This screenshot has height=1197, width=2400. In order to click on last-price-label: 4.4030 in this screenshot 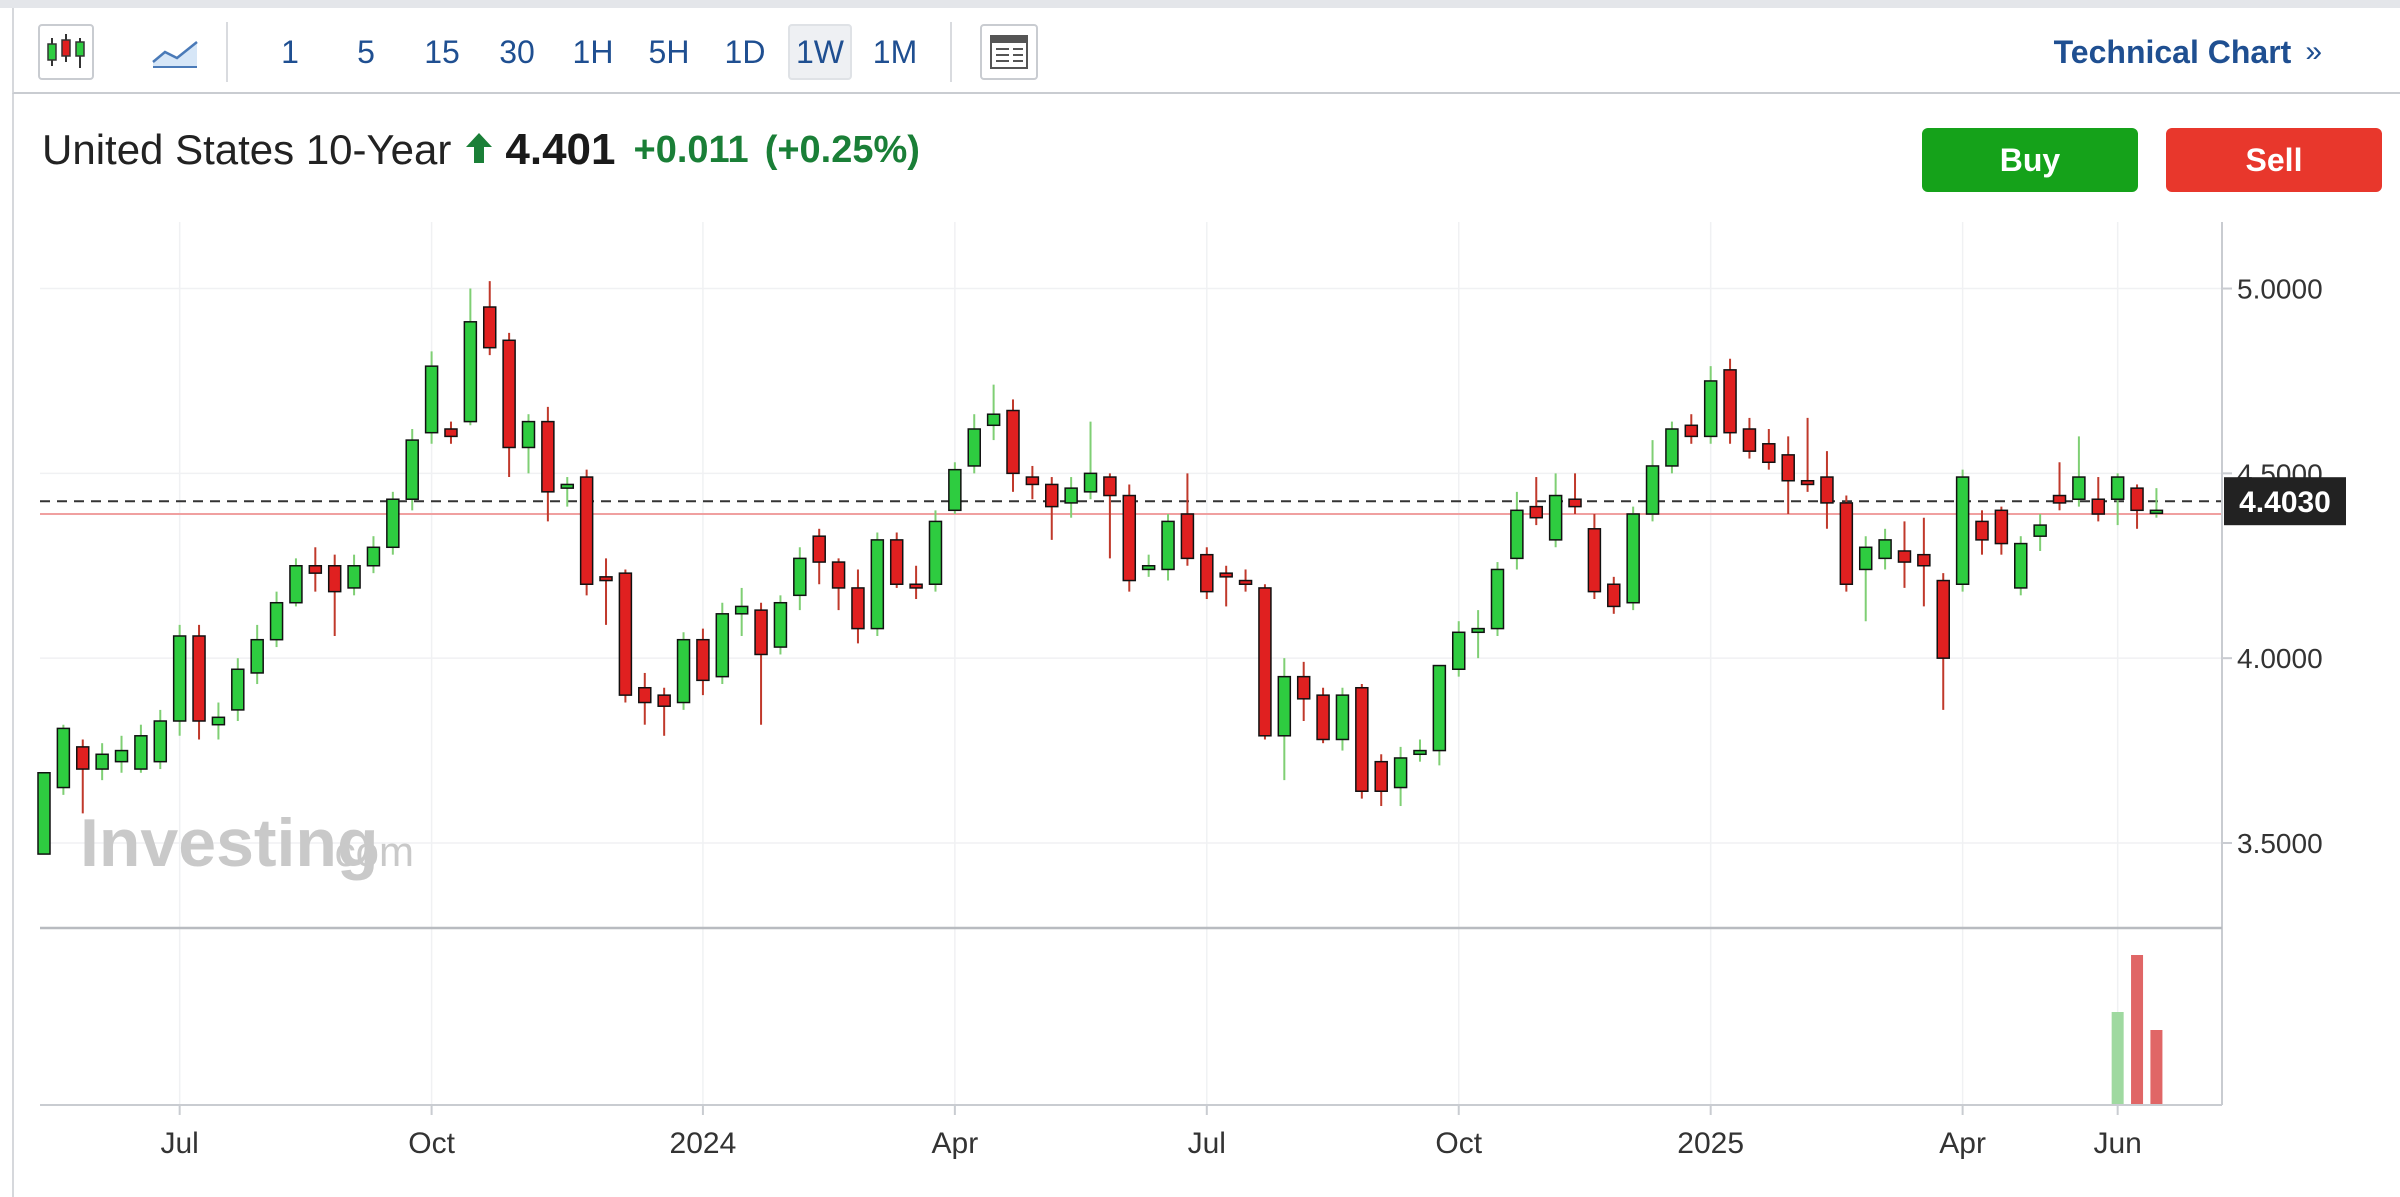, I will do `click(2285, 502)`.